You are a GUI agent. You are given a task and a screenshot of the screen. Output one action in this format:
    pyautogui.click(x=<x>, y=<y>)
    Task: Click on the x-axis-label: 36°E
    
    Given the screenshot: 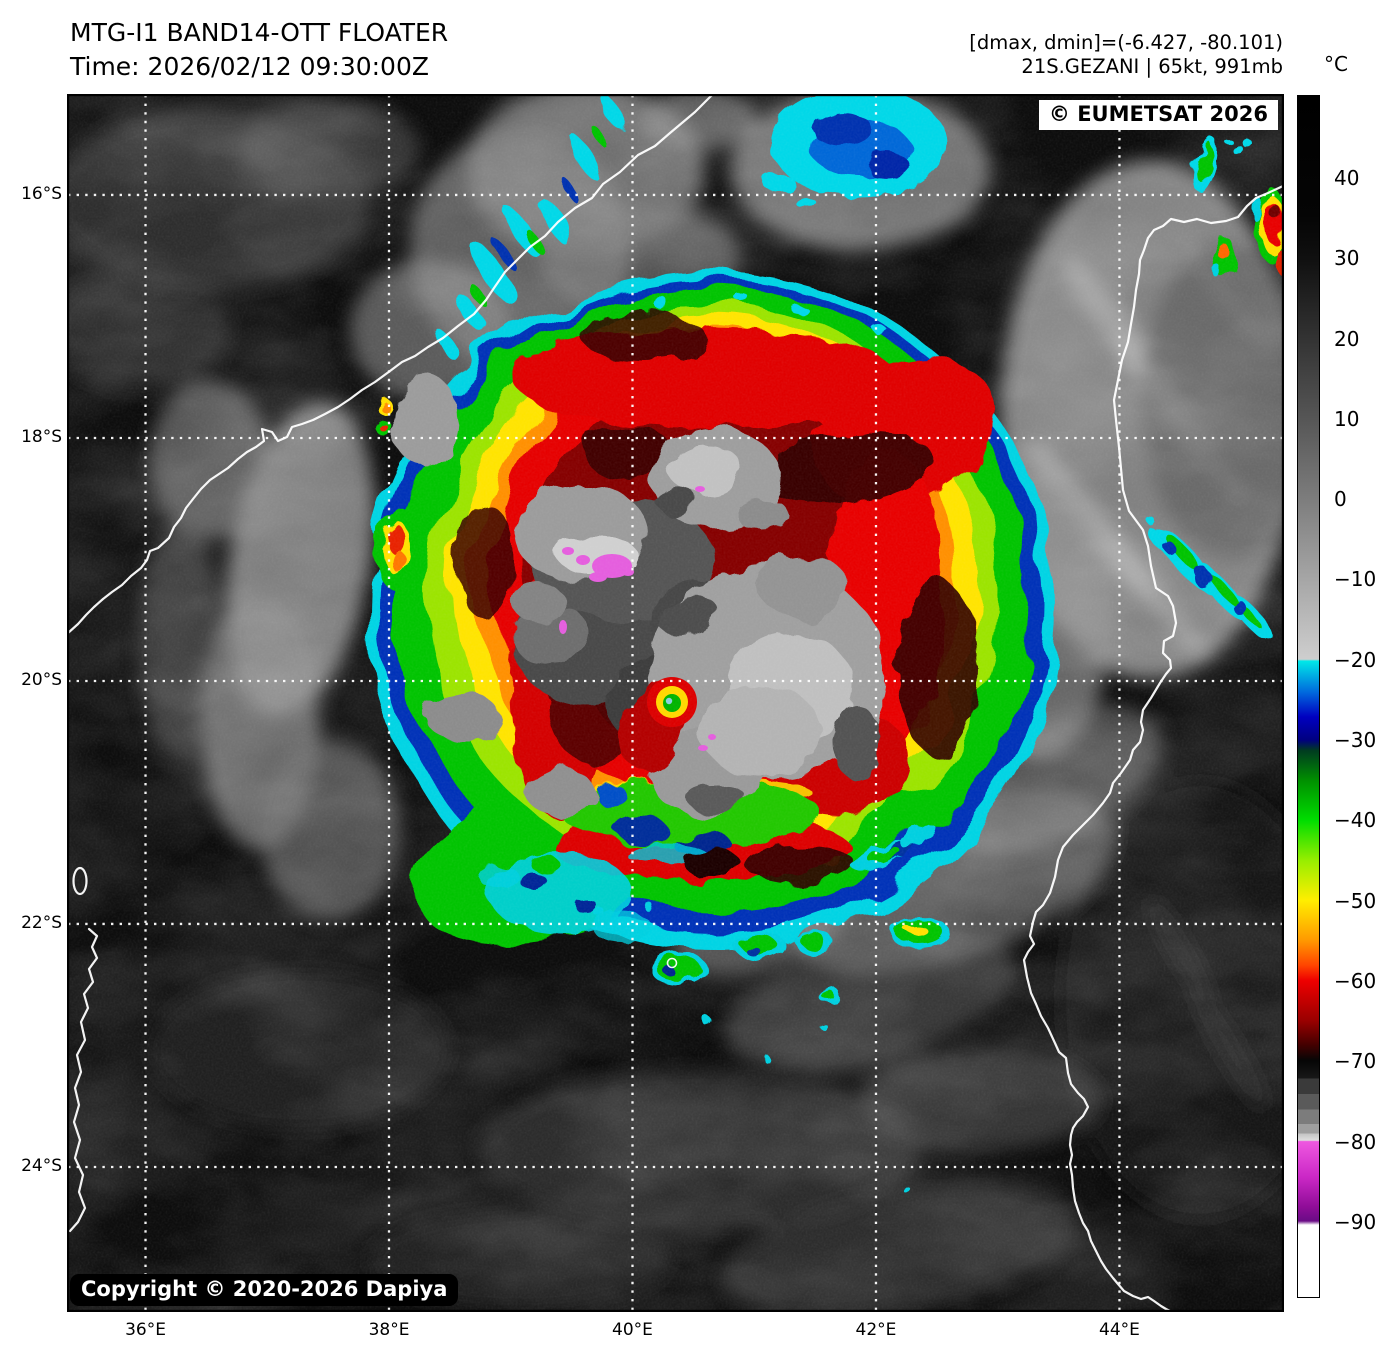 What is the action you would take?
    pyautogui.click(x=145, y=1330)
    